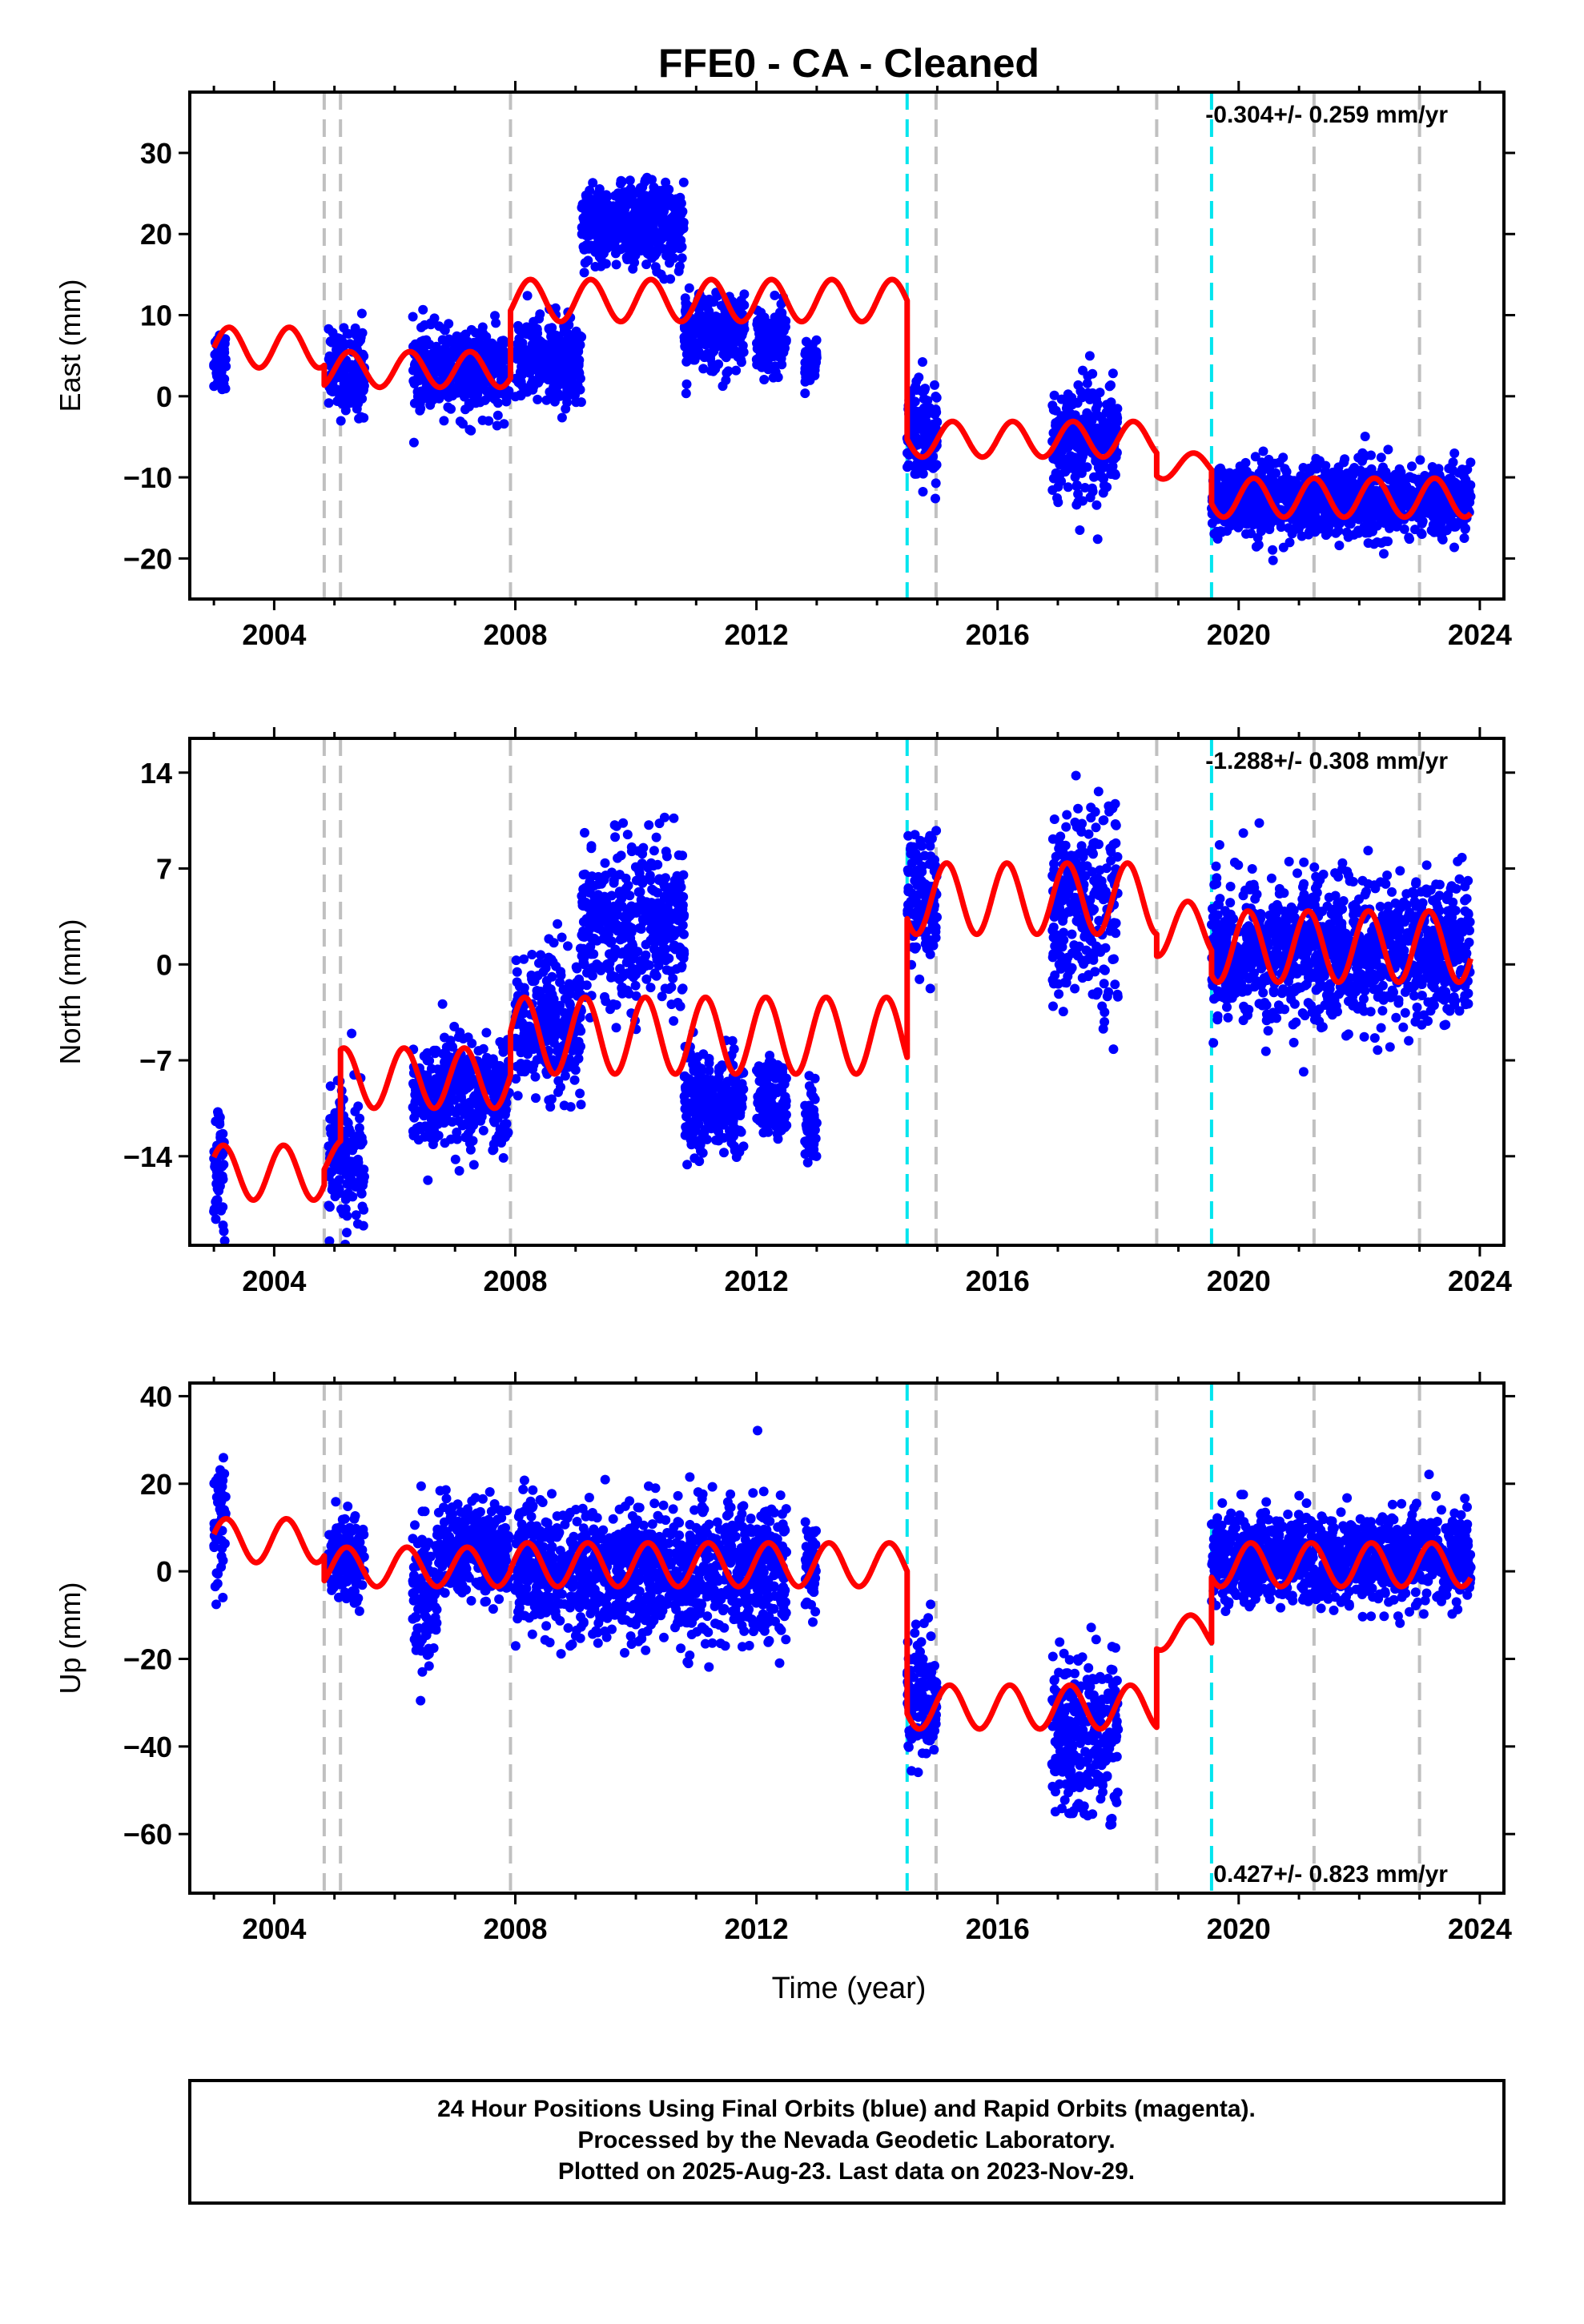 The width and height of the screenshot is (1584, 2324). I want to click on east-data-points, so click(843, 368).